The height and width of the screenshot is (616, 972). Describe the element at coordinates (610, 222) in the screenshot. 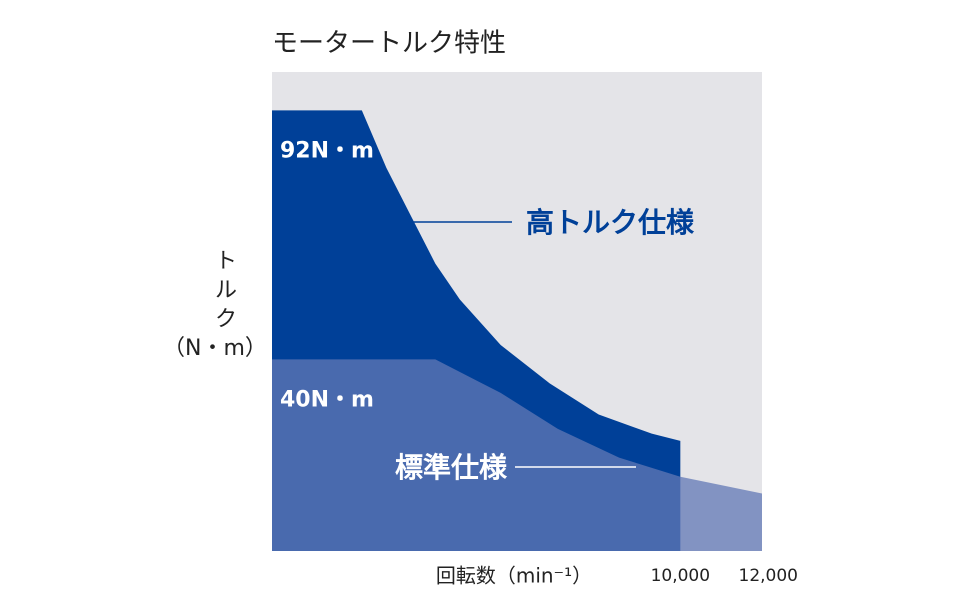

I see `series-label: 高トルク仕様` at that location.